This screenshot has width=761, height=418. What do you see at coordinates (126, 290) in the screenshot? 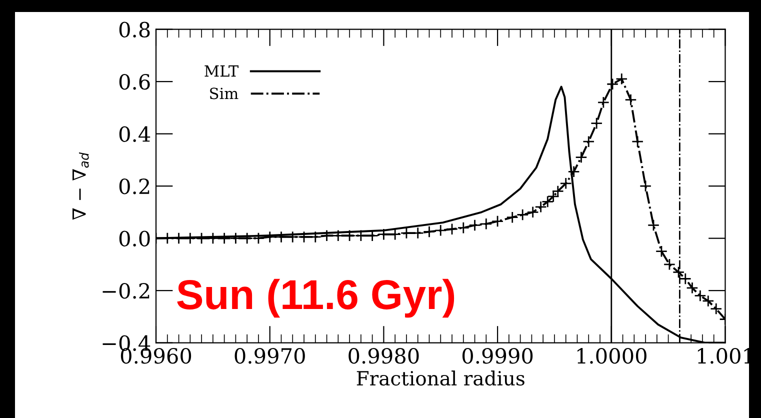
I see `y-tick-label: −0.2` at bounding box center [126, 290].